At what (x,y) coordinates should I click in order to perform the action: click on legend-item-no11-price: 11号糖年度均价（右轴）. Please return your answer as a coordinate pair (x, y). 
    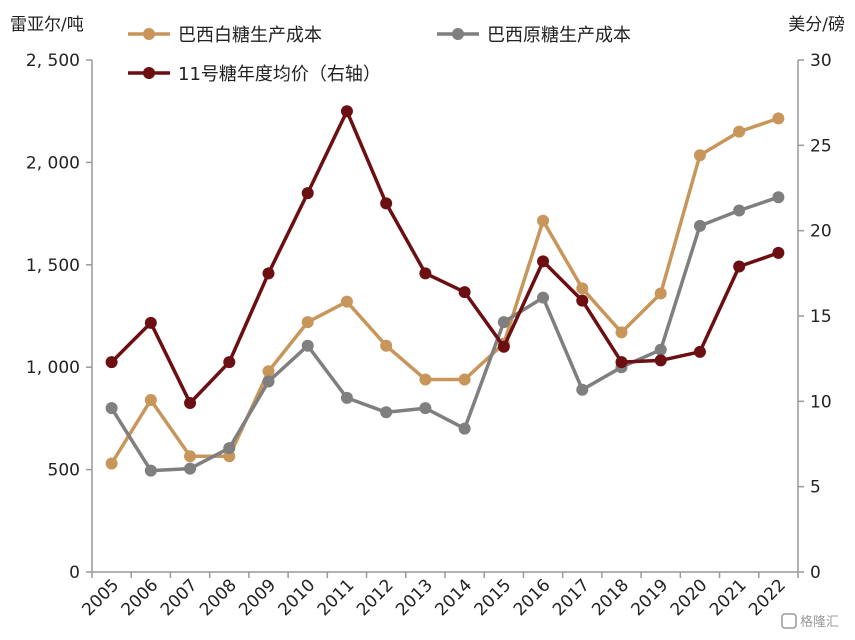
    Looking at the image, I should click on (254, 74).